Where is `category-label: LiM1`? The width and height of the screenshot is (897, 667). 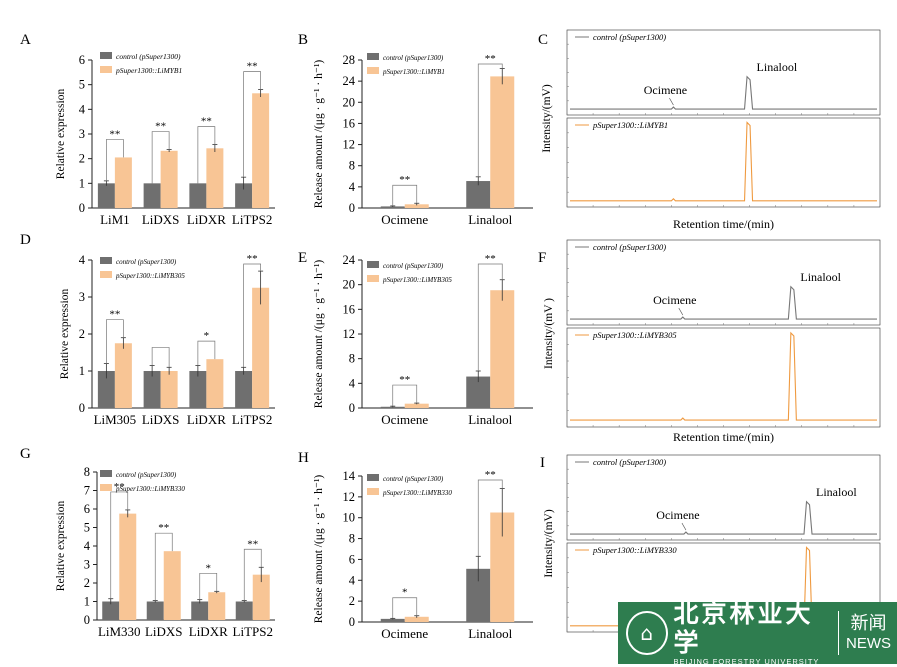
category-label: LiM1 is located at coordinates (115, 219).